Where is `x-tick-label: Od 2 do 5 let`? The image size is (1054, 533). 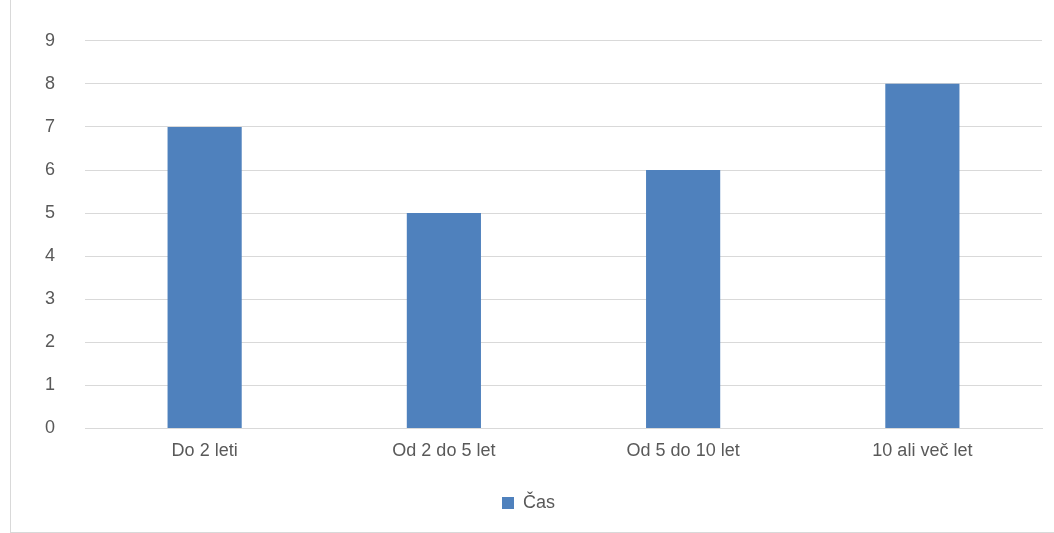 x-tick-label: Od 2 do 5 let is located at coordinates (444, 450).